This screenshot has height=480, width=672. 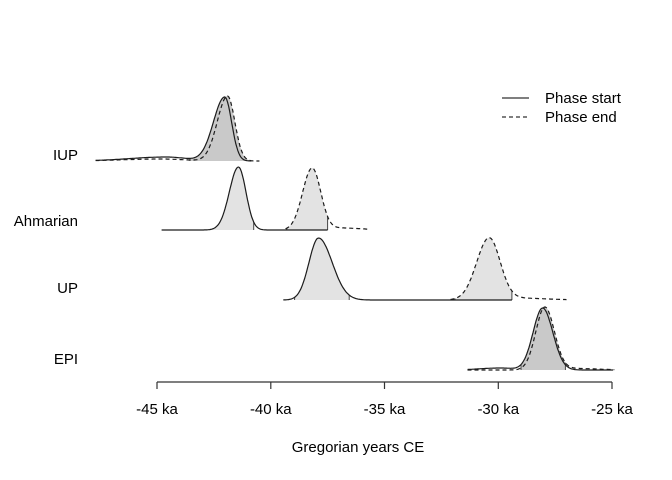 I want to click on row-label-up: UP, so click(x=67, y=288).